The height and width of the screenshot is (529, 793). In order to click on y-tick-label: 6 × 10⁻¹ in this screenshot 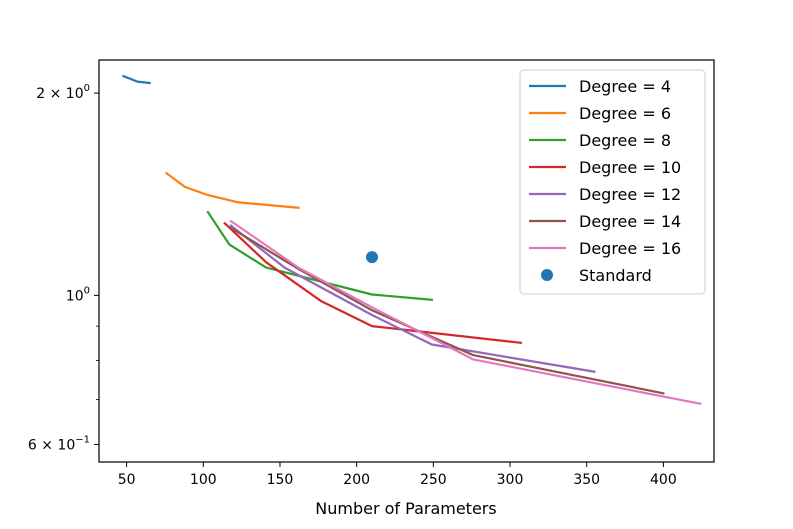, I will do `click(59, 443)`.